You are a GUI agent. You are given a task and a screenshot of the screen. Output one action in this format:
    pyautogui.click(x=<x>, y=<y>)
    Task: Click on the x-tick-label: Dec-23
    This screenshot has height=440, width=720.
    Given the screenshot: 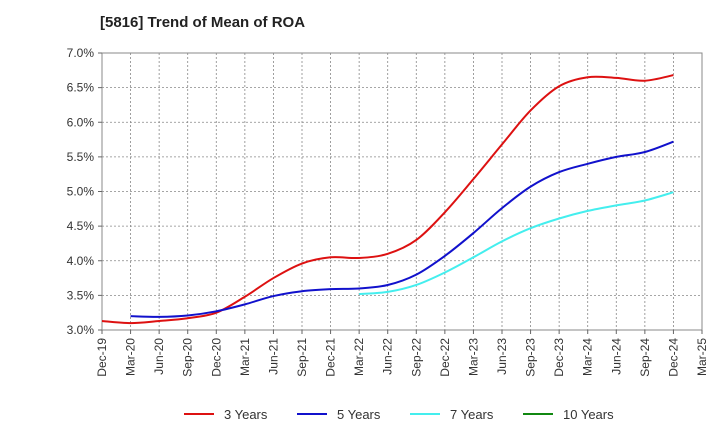 What is the action you would take?
    pyautogui.click(x=559, y=357)
    